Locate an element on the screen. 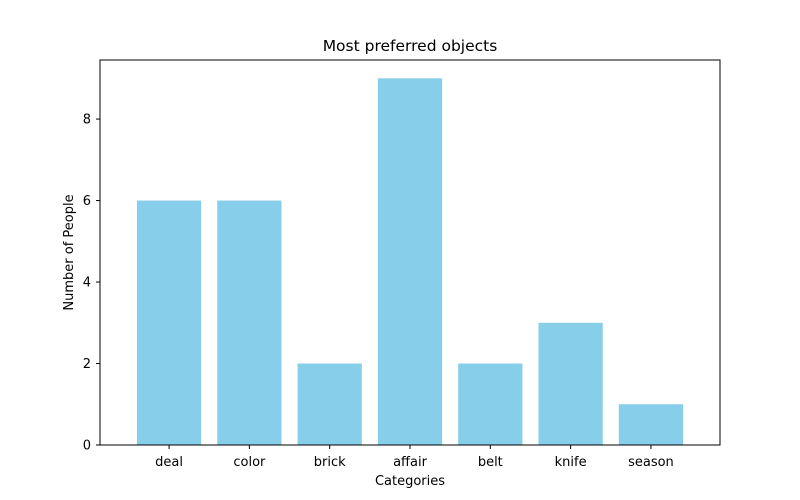 The height and width of the screenshot is (500, 800). x-tick-label: color is located at coordinates (249, 462).